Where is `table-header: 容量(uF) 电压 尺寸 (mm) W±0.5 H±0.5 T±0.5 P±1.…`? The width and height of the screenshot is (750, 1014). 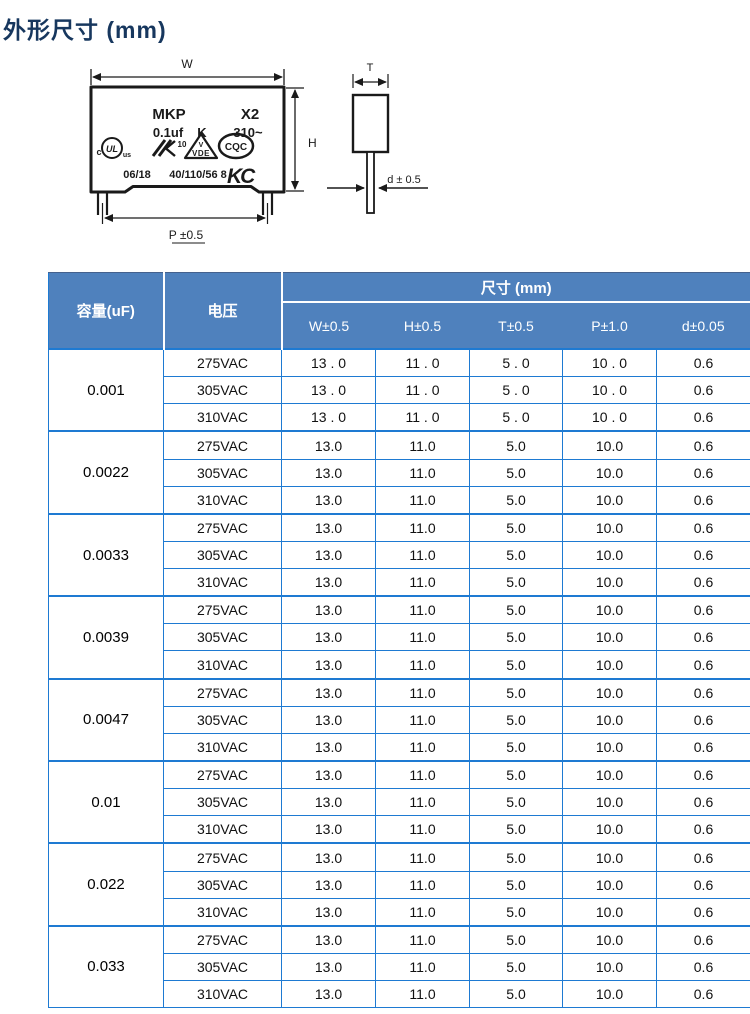
table-header: 容量(uF) 电压 尺寸 (mm) W±0.5 H±0.5 T±0.5 P±1.… is located at coordinates (399, 310).